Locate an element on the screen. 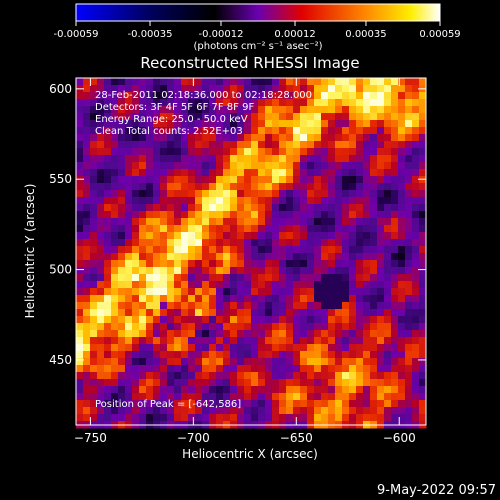 Image resolution: width=500 pixels, height=500 pixels. colorbar-tick-label: 0.00035 is located at coordinates (365, 34).